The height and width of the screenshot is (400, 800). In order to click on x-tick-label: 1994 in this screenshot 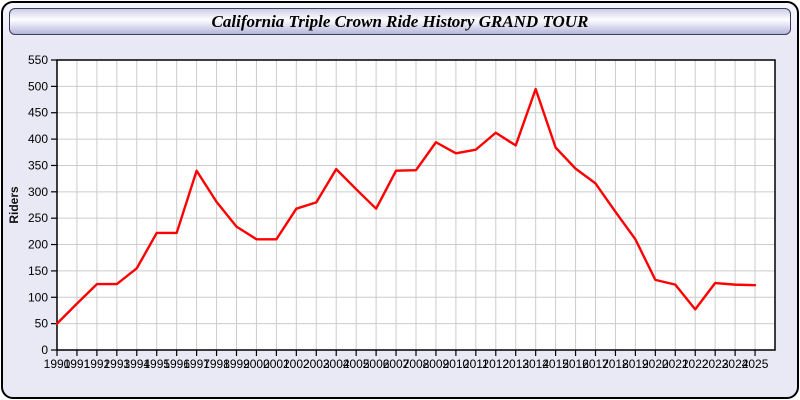, I will do `click(136, 364)`.